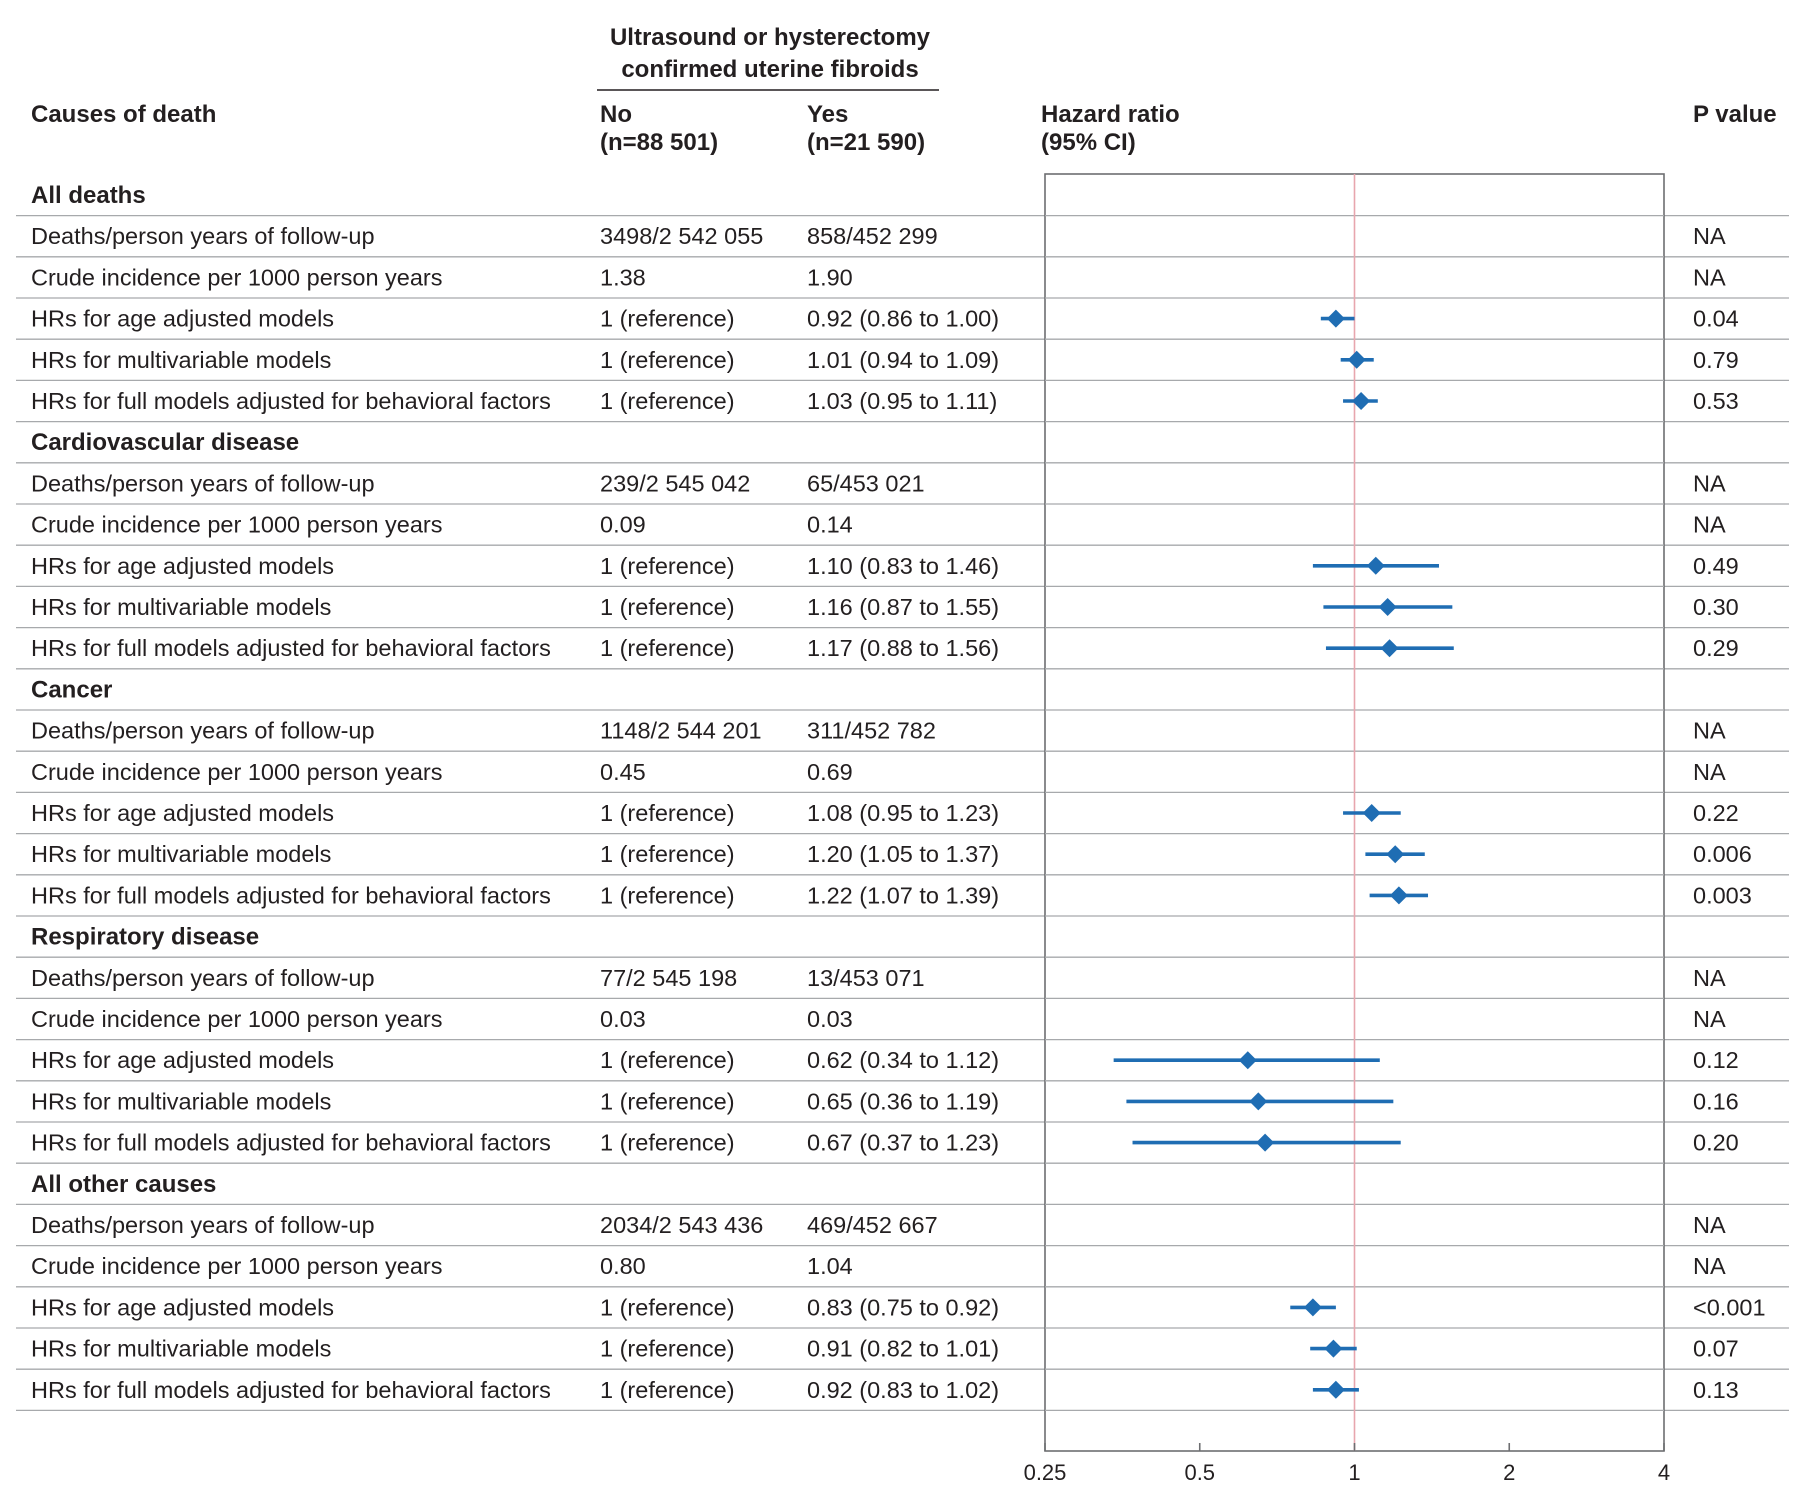  I want to click on yes-header: Yes, so click(827, 114).